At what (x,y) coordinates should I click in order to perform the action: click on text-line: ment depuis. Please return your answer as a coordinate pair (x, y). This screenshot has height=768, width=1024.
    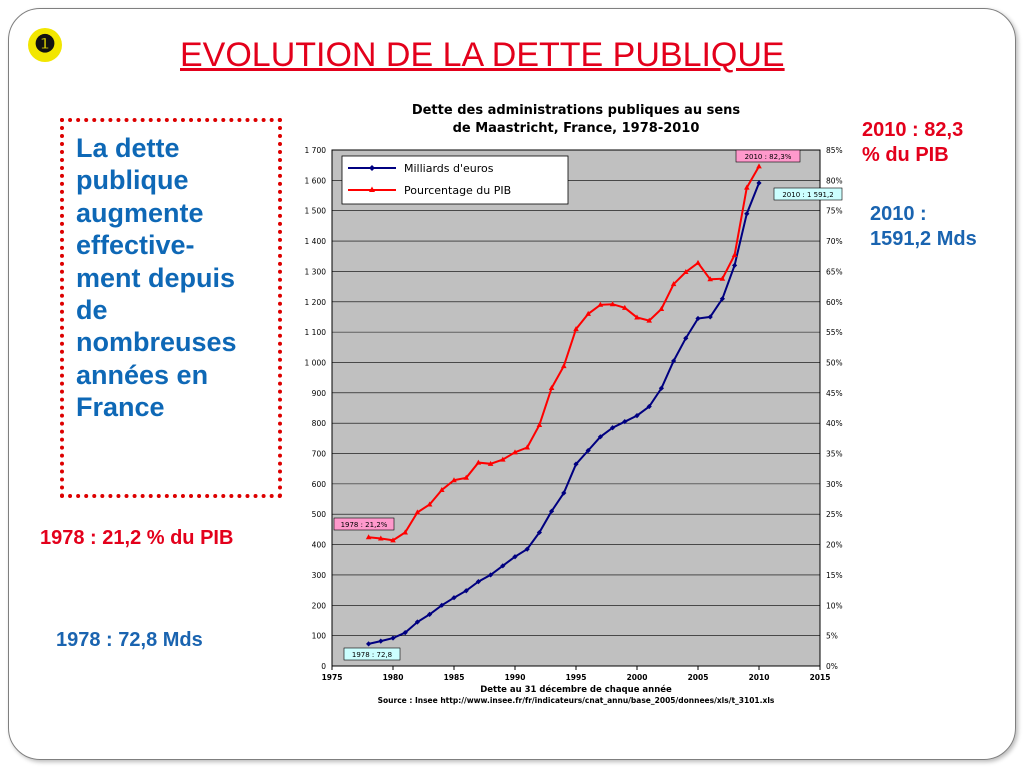
    Looking at the image, I should click on (156, 277).